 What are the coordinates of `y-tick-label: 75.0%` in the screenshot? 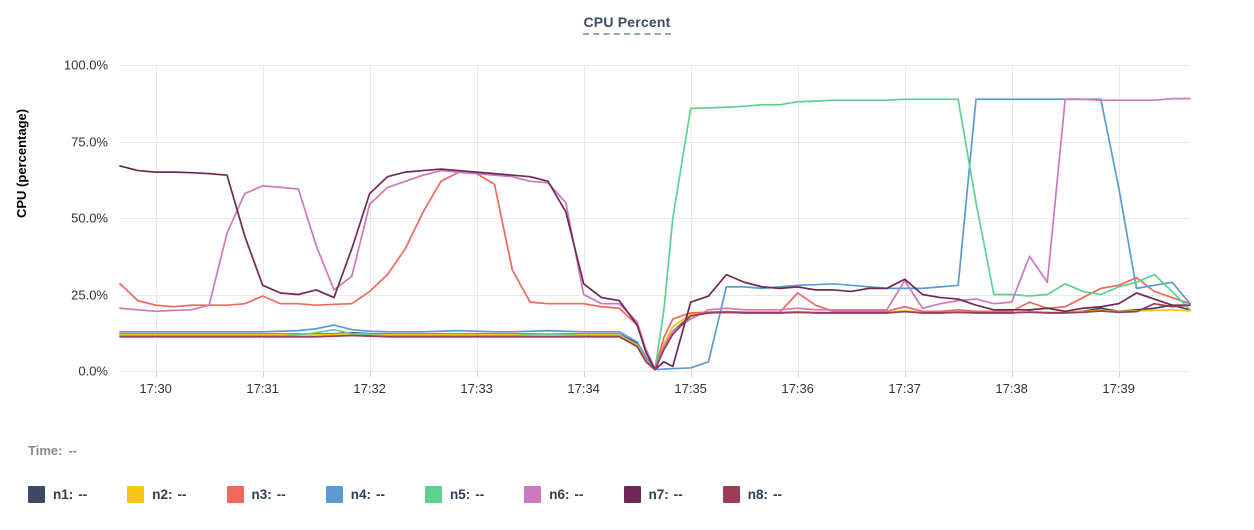 It's located at (89, 141).